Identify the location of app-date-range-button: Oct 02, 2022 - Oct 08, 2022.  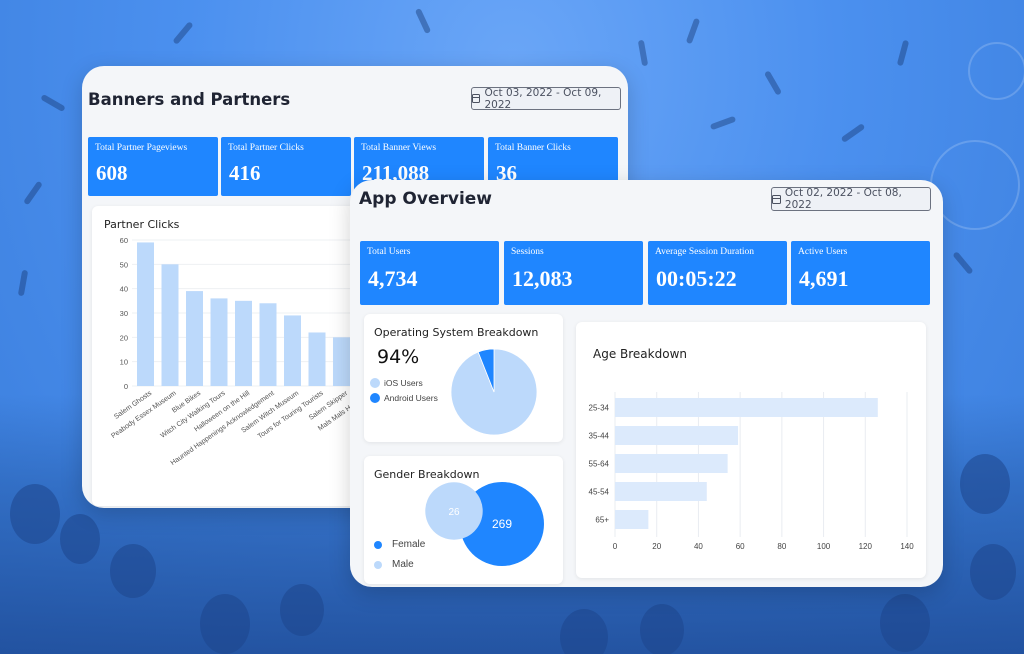
(851, 199).